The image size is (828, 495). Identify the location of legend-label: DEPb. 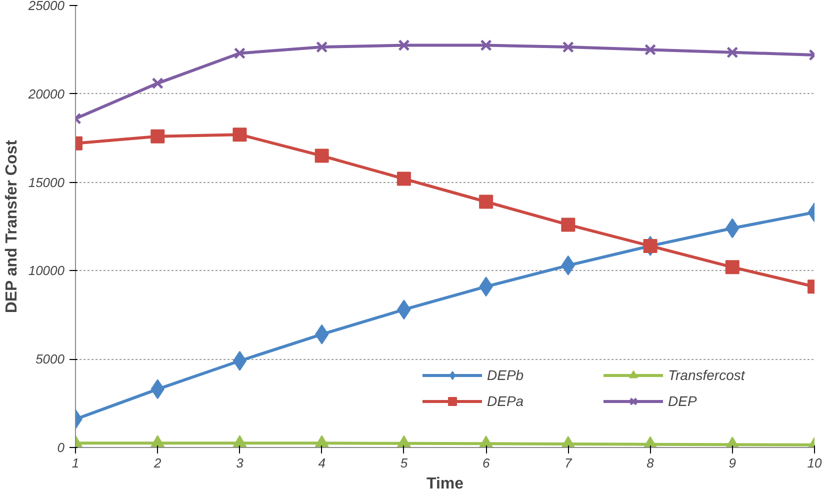
(506, 375).